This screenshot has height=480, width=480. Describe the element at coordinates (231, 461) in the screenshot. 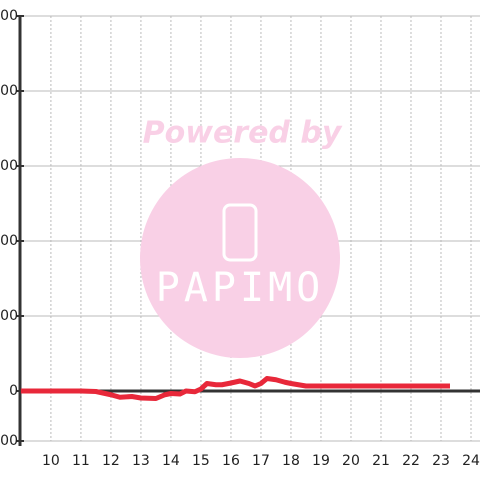

I see `x-tick-label: 16` at that location.